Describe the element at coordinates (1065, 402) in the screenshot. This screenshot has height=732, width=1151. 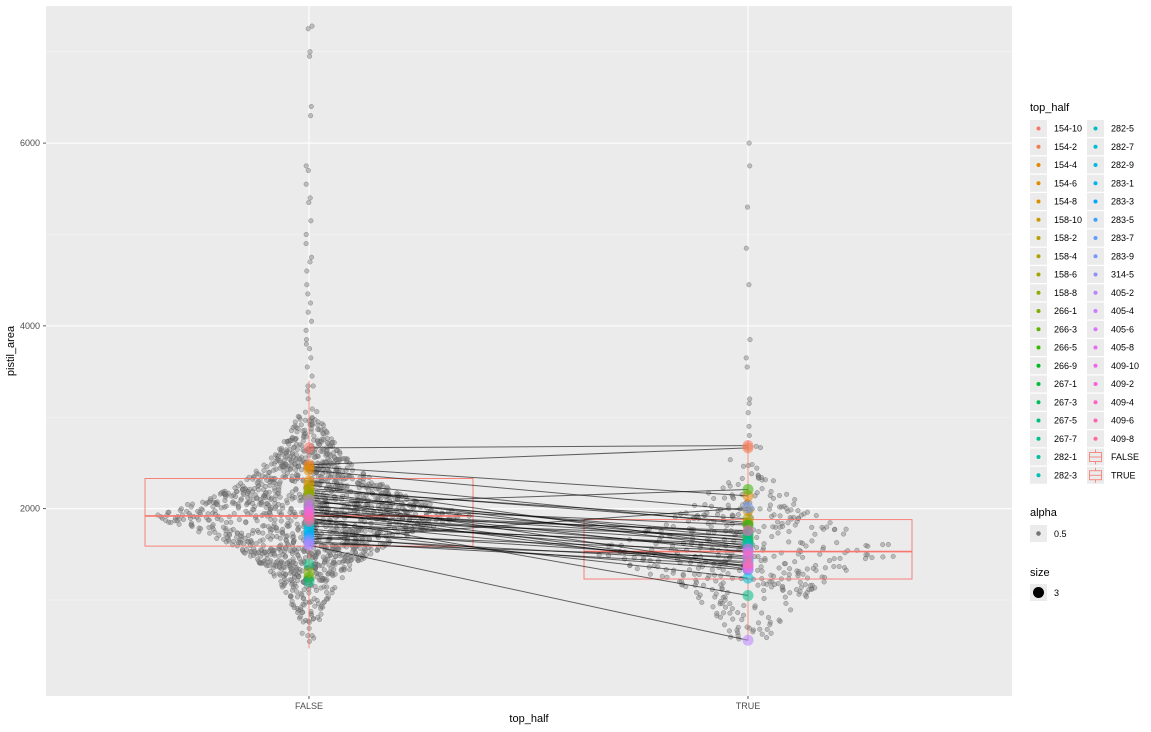
I see `legend-label: 267-3` at that location.